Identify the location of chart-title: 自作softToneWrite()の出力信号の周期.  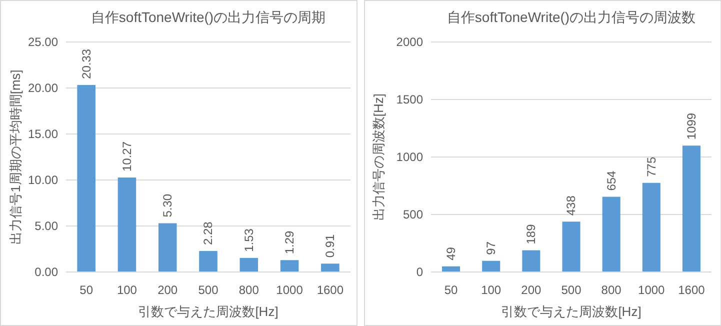
(208, 17).